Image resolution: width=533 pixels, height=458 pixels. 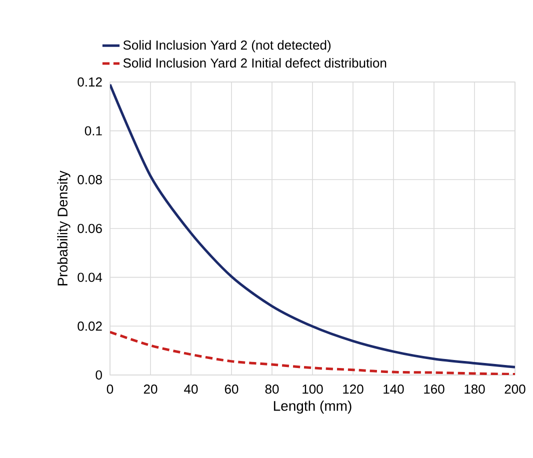 What do you see at coordinates (191, 389) in the screenshot?
I see `x-tick-label: 40` at bounding box center [191, 389].